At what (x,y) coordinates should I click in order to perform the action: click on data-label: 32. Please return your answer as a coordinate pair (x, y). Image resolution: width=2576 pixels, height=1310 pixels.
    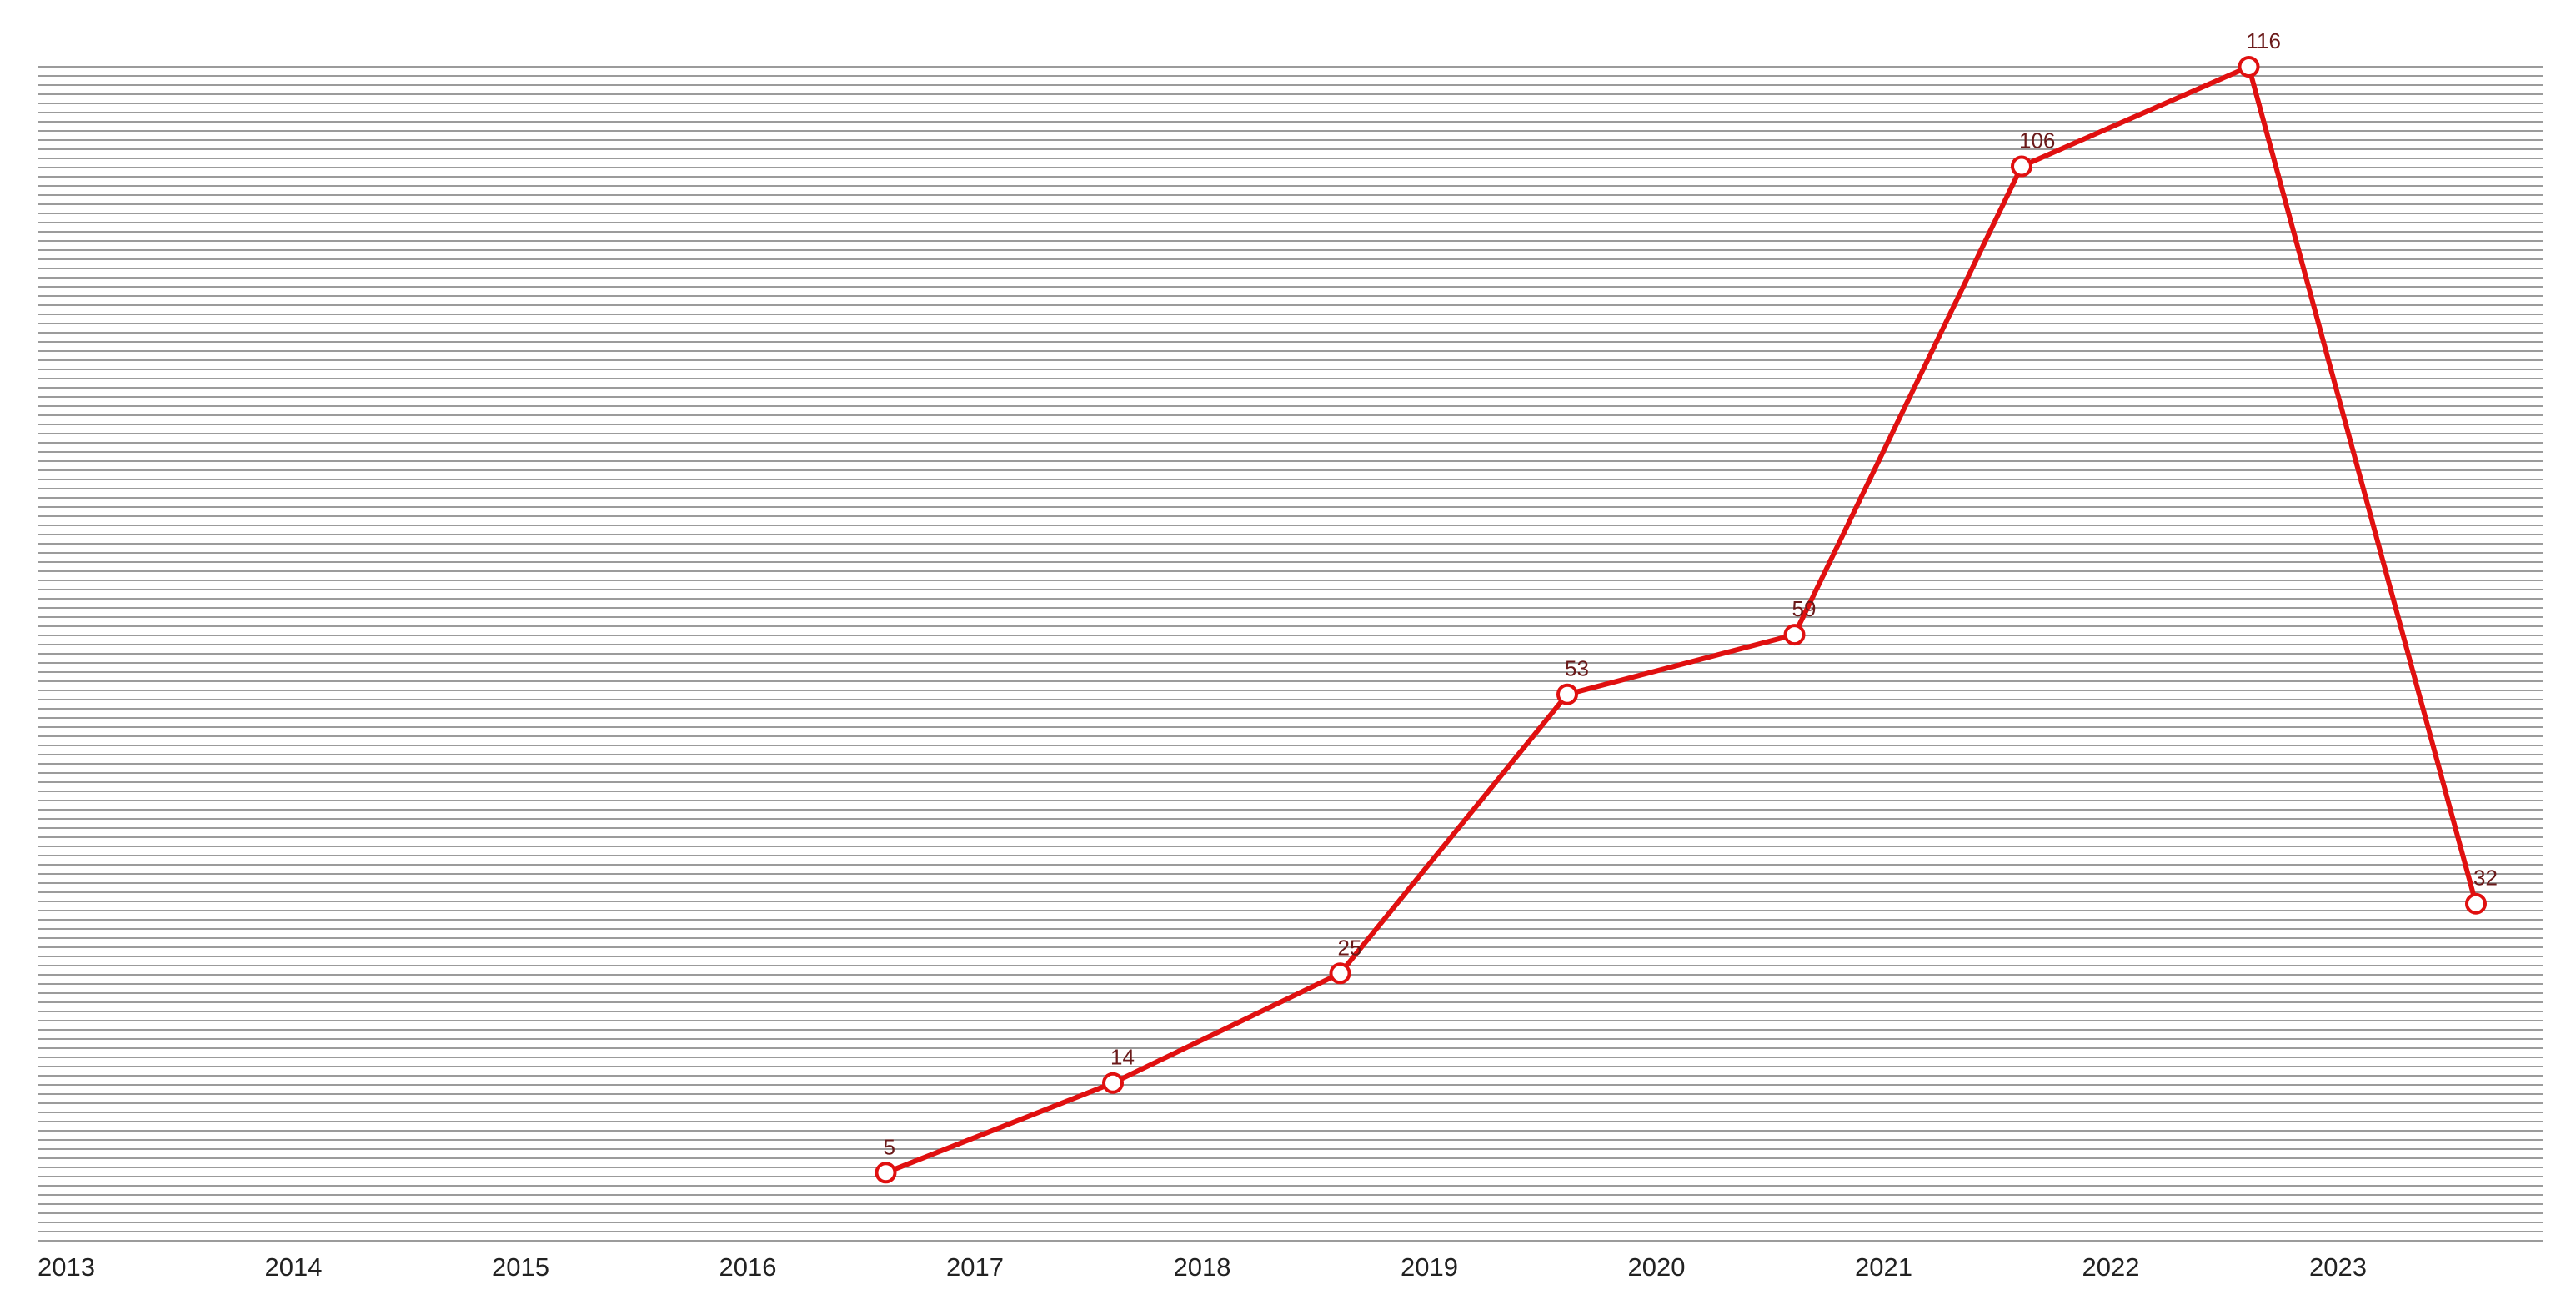
    Looking at the image, I should click on (2485, 878).